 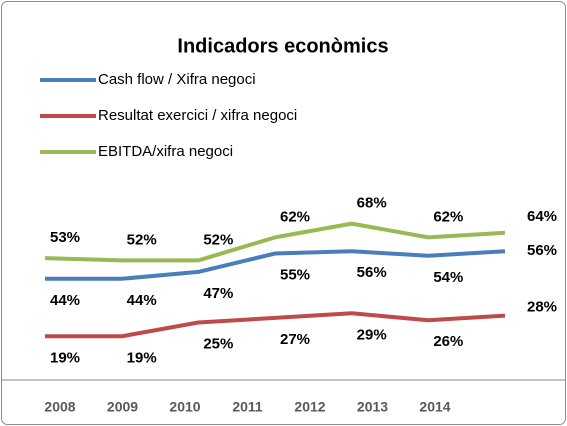 I want to click on legend-label: Cash flow / Xifra negoci, so click(x=177, y=79).